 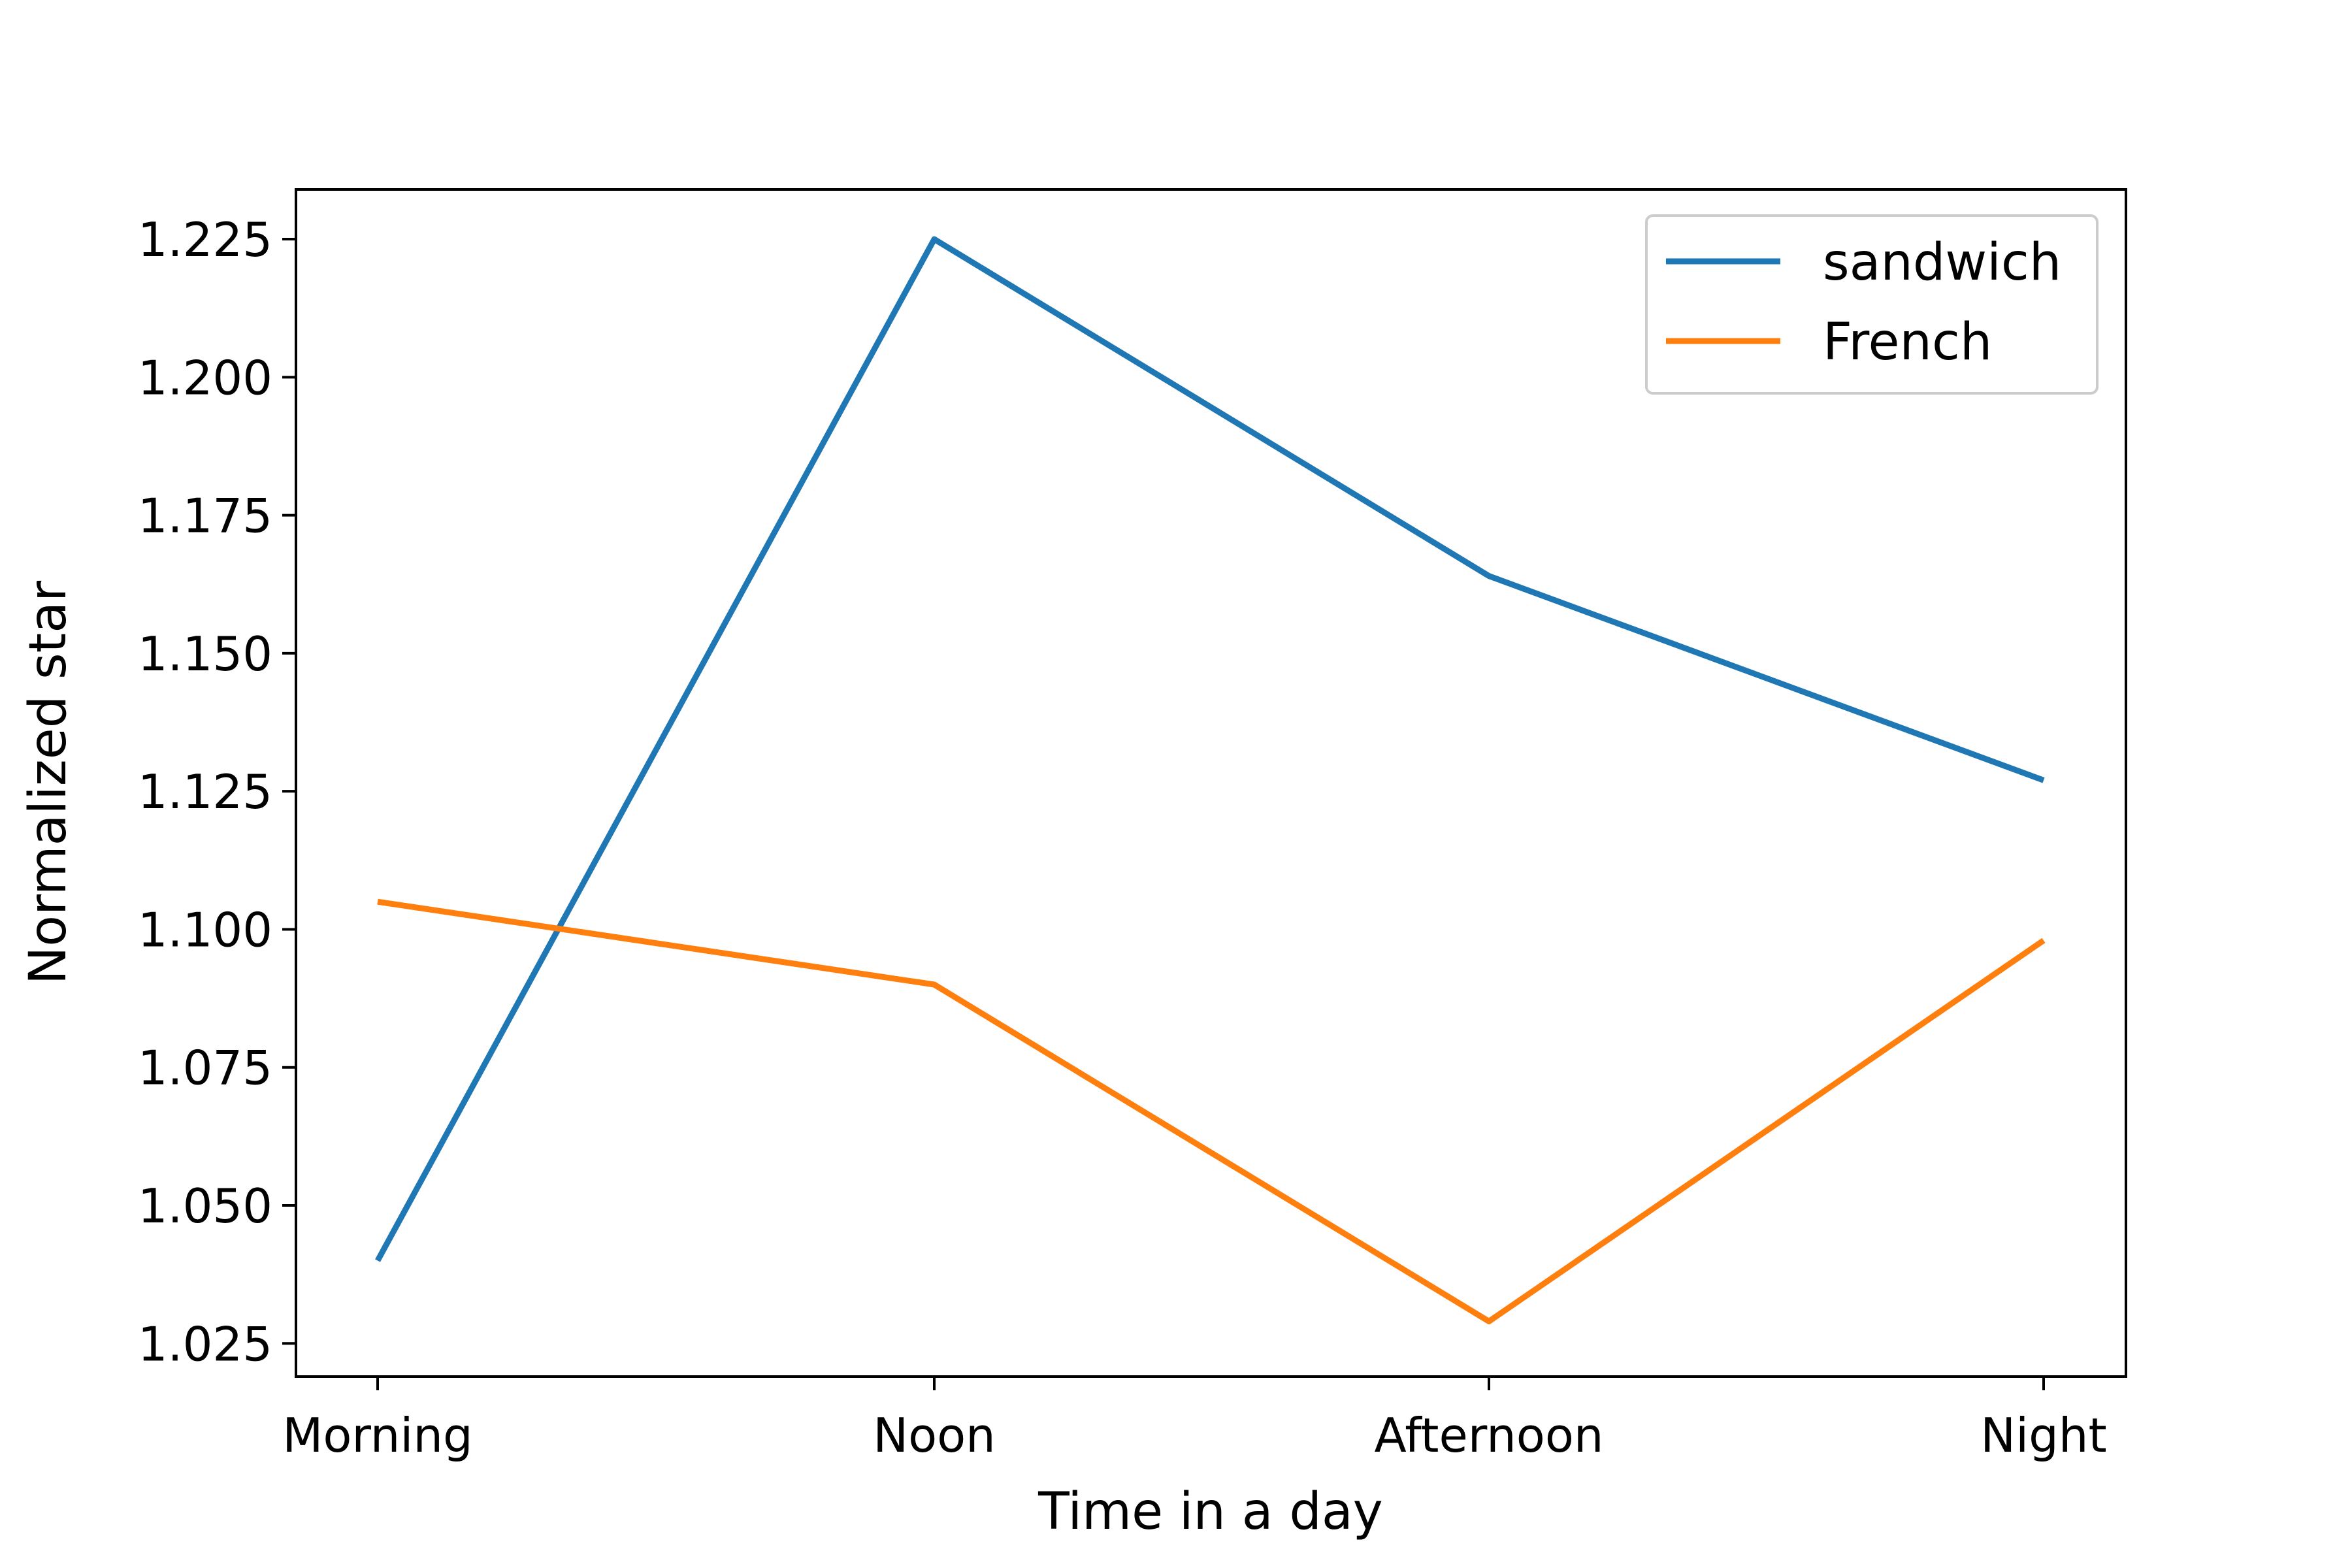 I want to click on y-tick-label: 1.100, so click(x=205, y=929).